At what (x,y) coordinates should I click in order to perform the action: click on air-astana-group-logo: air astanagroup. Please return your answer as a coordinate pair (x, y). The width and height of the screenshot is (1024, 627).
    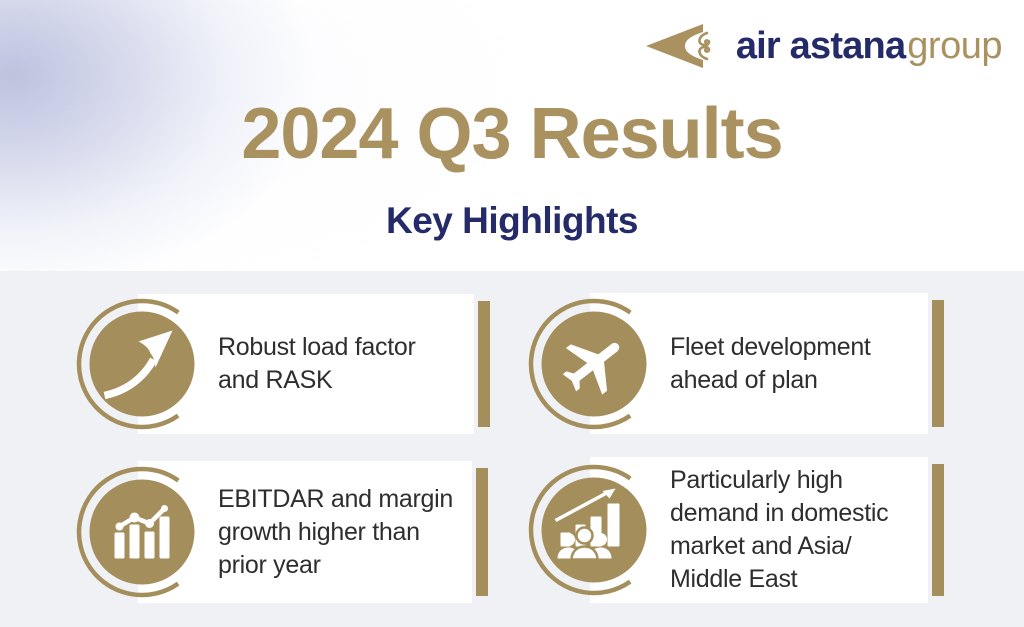
    Looking at the image, I should click on (823, 46).